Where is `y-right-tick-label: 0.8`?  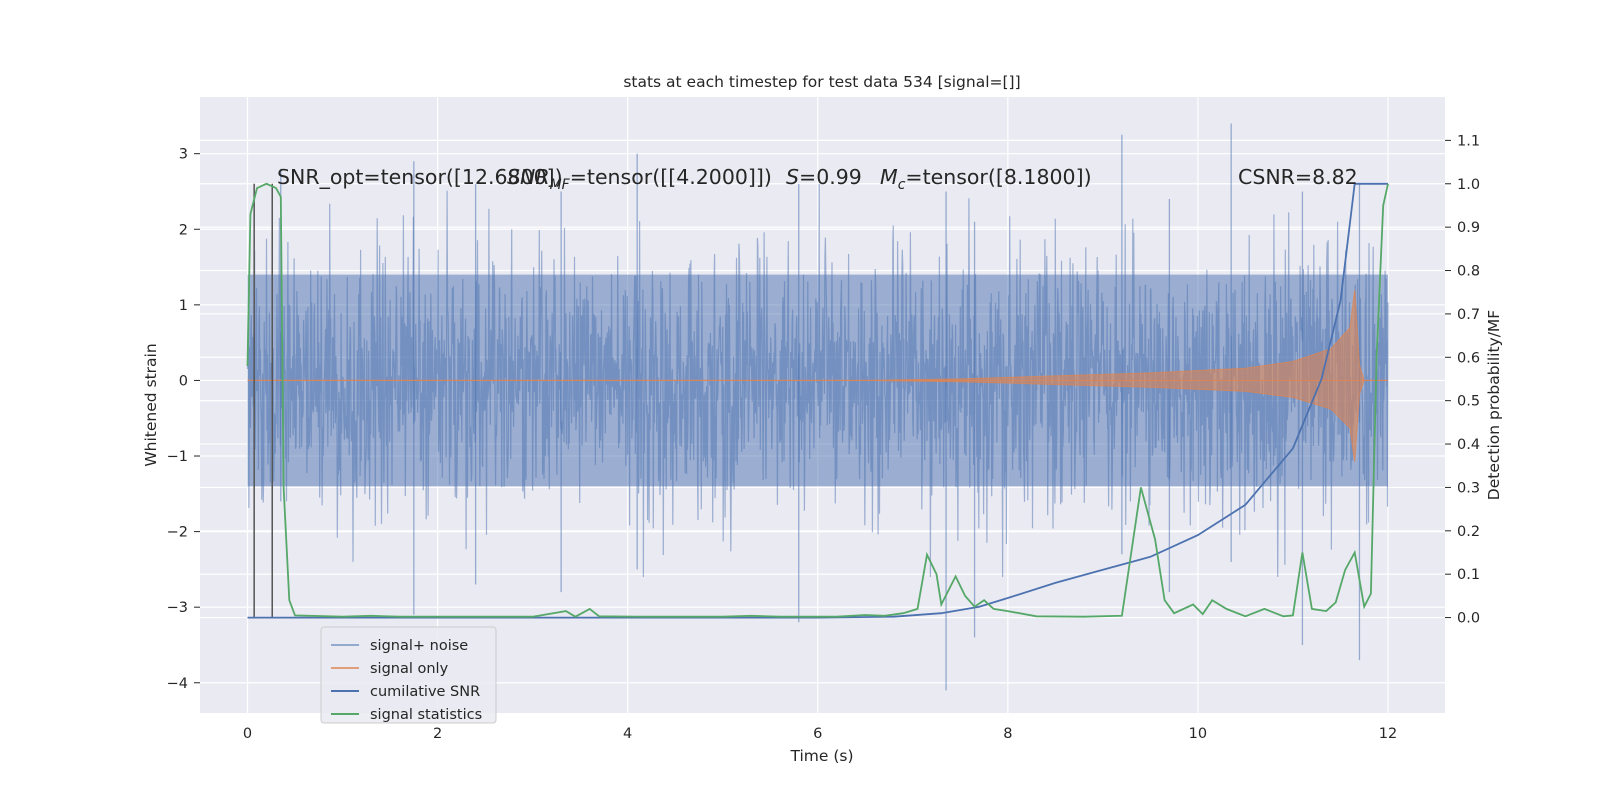 y-right-tick-label: 0.8 is located at coordinates (1468, 272).